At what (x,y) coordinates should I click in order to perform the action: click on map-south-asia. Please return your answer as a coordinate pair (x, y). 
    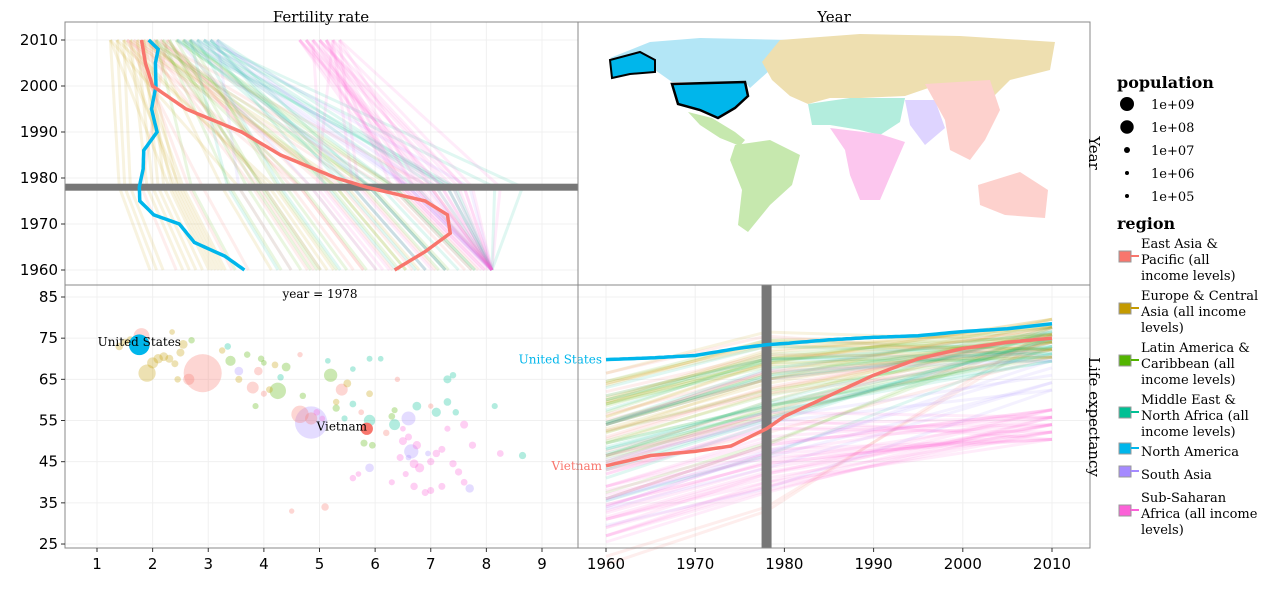
    Looking at the image, I should click on (925, 122).